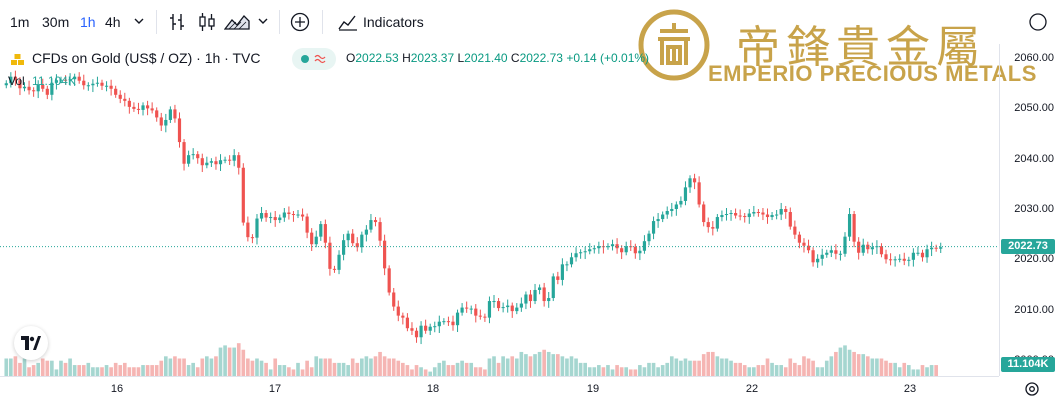 The image size is (1059, 402). Describe the element at coordinates (393, 22) in the screenshot. I see `indicators-button: Indicators` at that location.